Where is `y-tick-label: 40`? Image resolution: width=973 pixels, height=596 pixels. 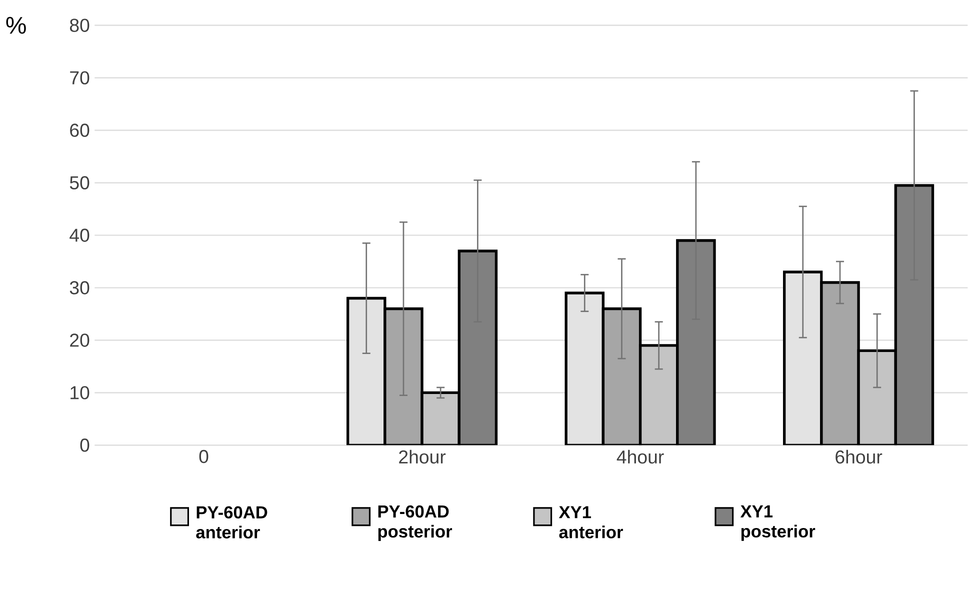 y-tick-label: 40 is located at coordinates (80, 235).